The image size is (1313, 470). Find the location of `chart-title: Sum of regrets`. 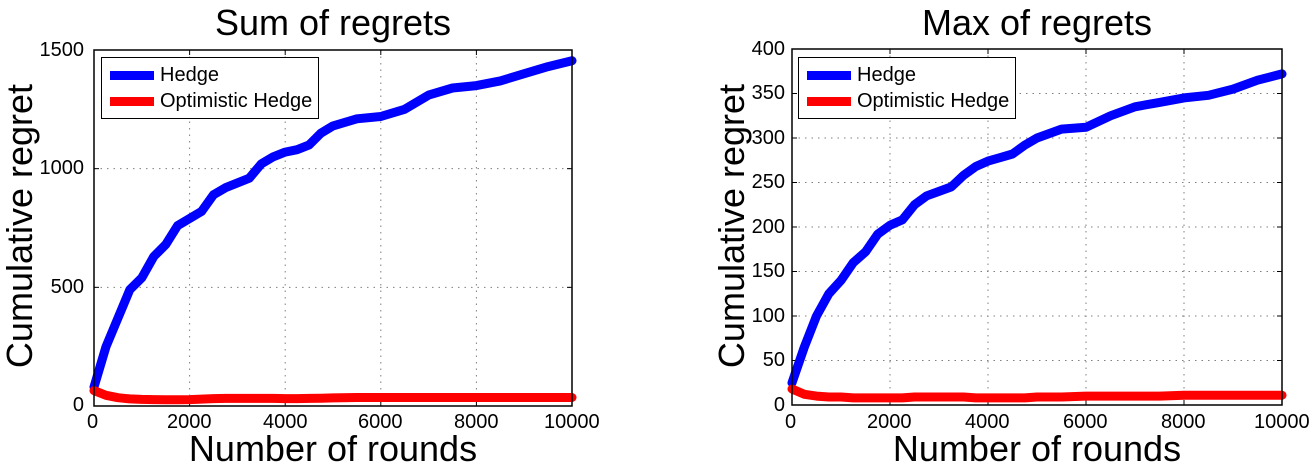

chart-title: Sum of regrets is located at coordinates (333, 22).